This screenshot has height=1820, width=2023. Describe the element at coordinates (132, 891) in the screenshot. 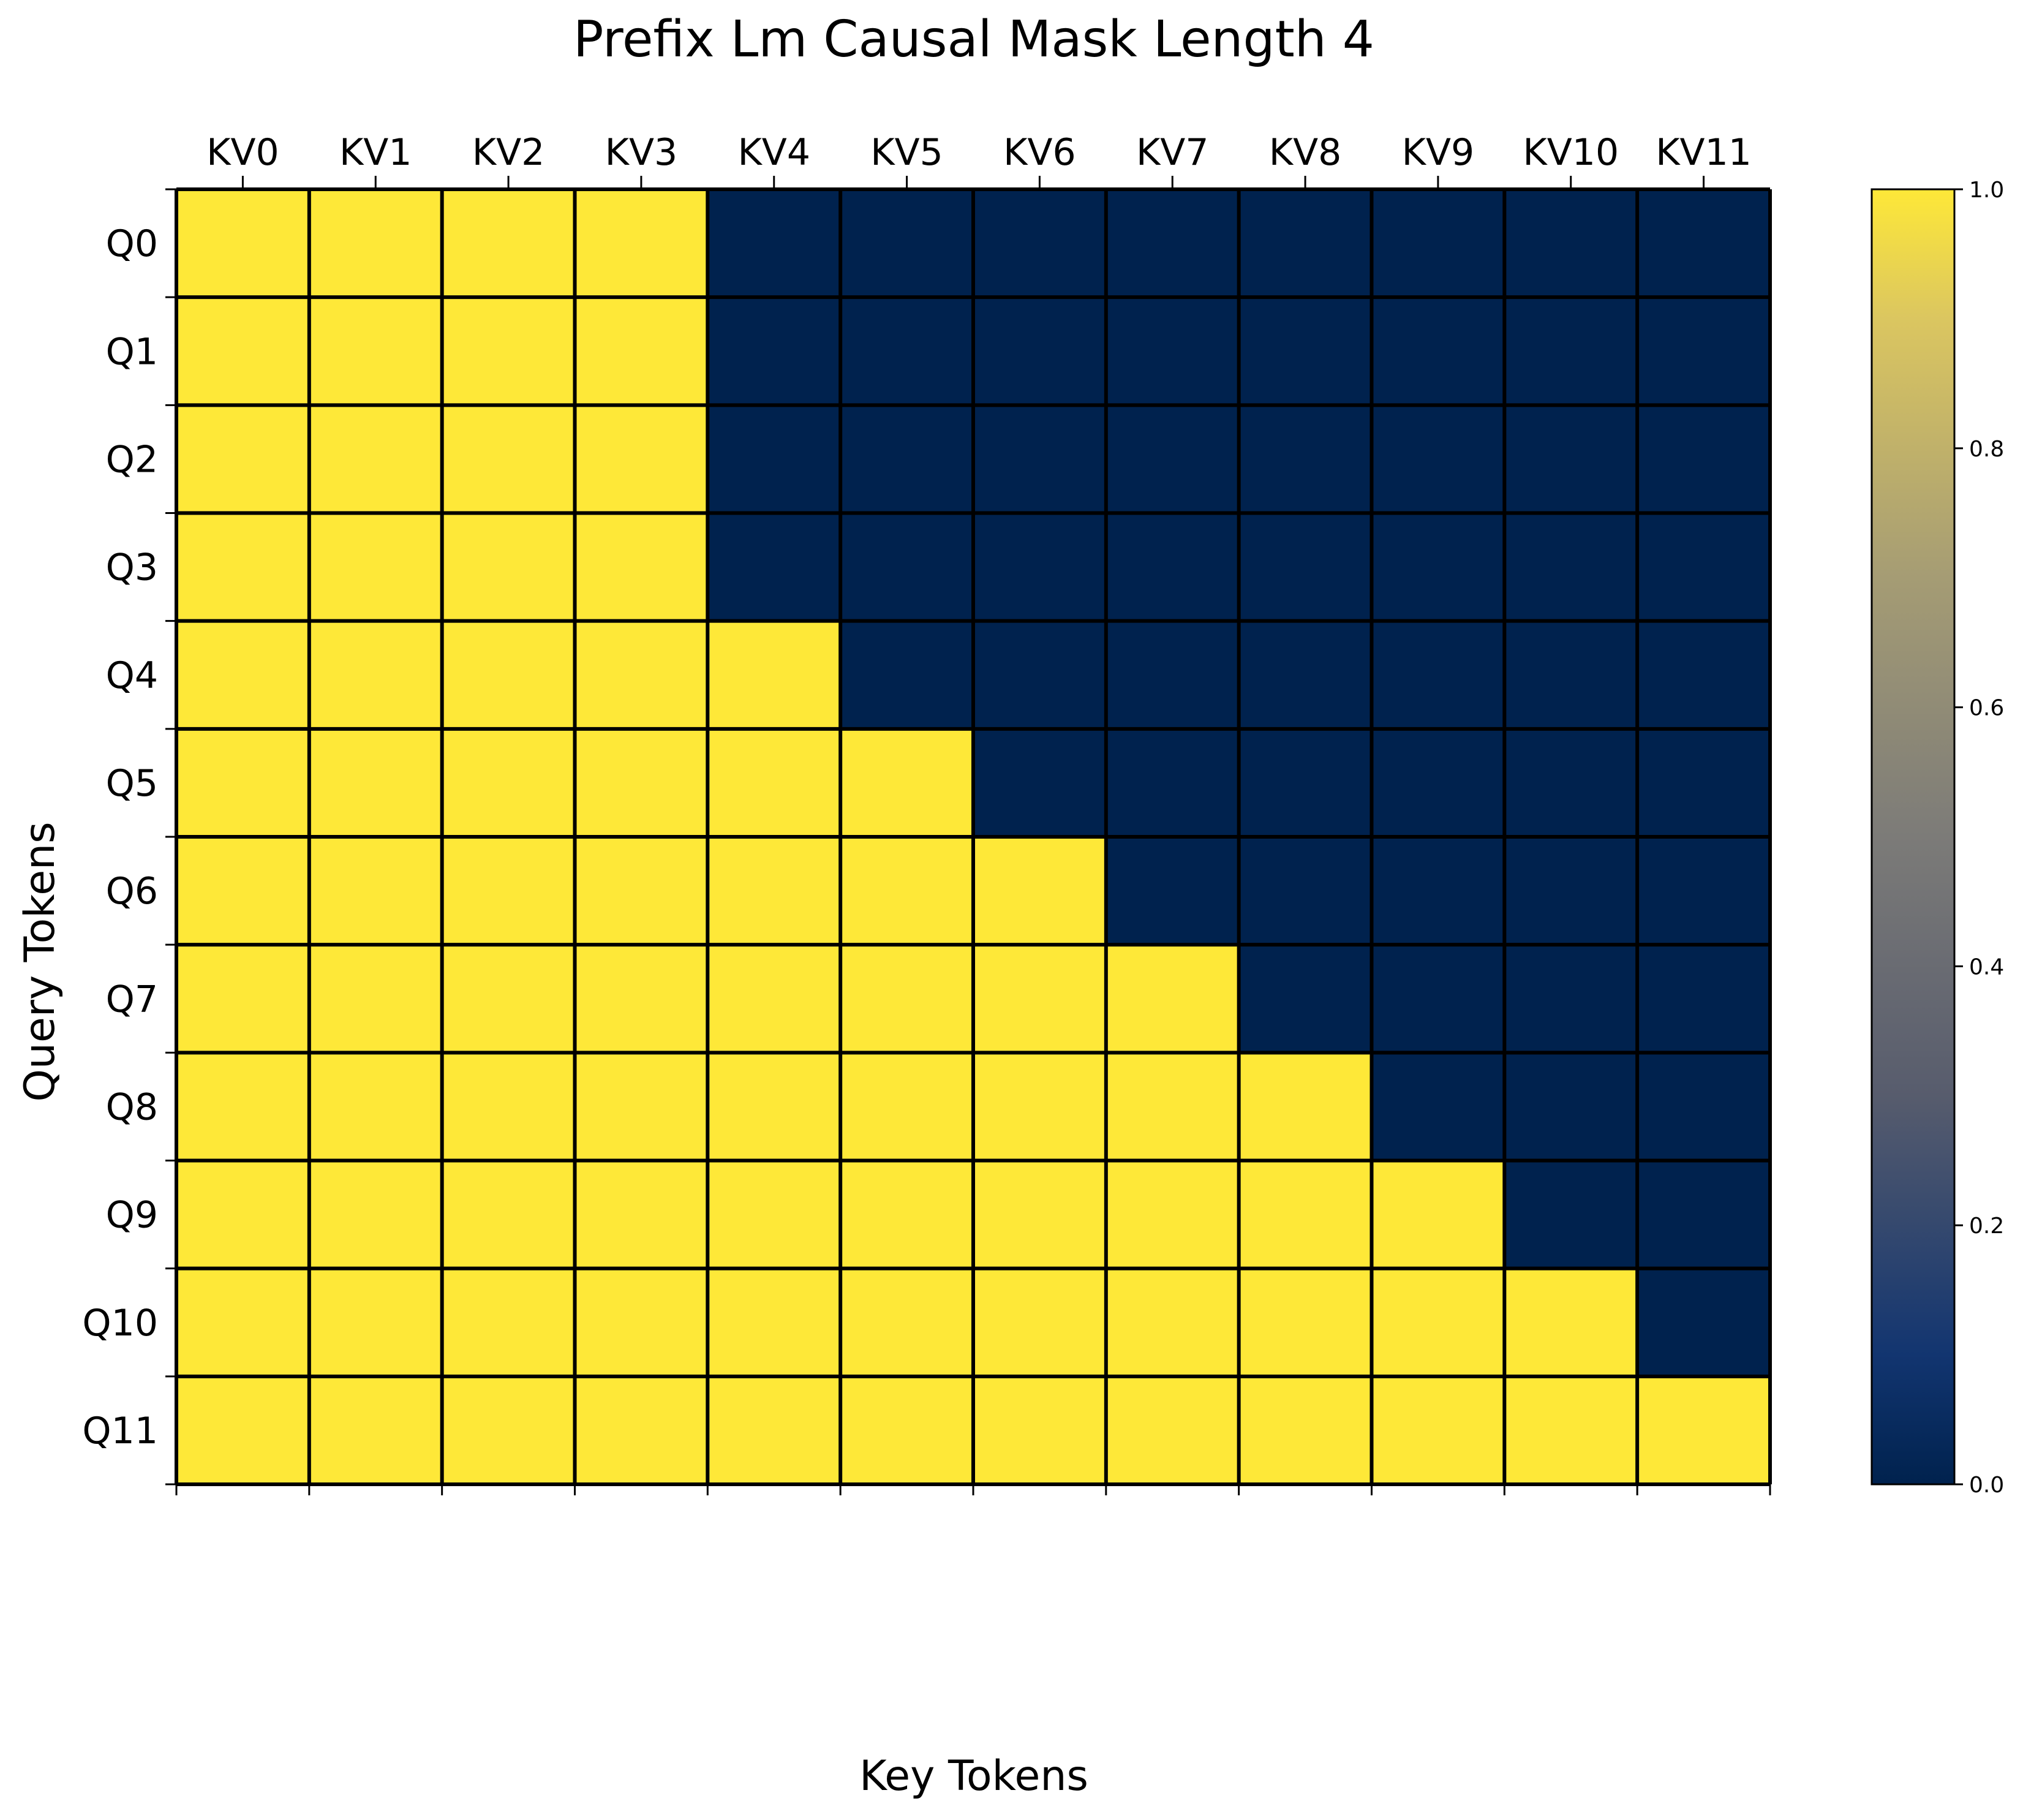

I see `y-tick-label: Q6` at that location.